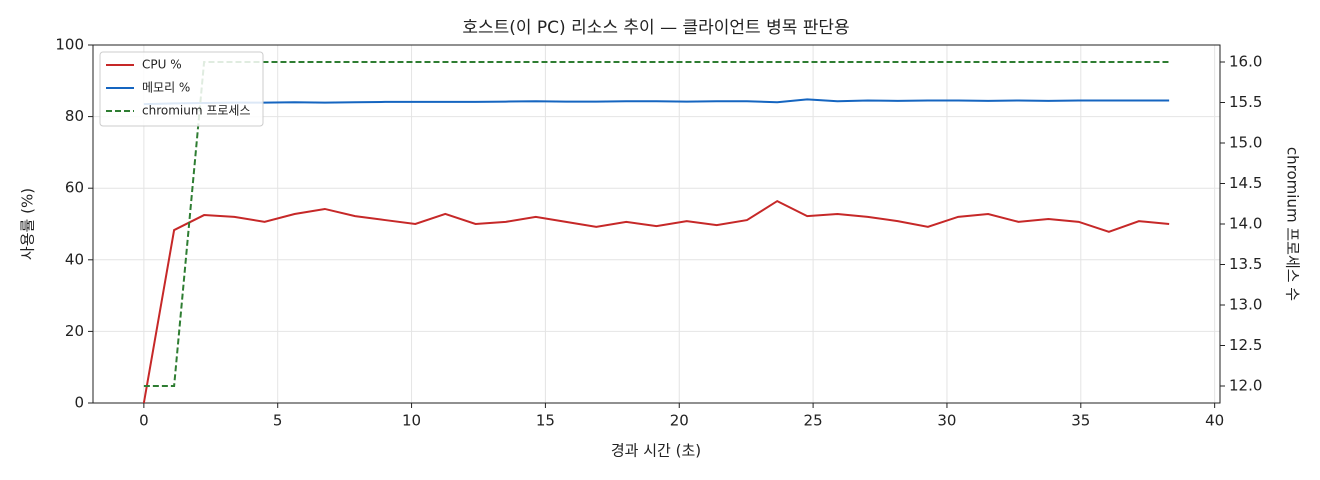 The height and width of the screenshot is (480, 1320). What do you see at coordinates (1245, 264) in the screenshot?
I see `y2-tick-label: 13.5` at bounding box center [1245, 264].